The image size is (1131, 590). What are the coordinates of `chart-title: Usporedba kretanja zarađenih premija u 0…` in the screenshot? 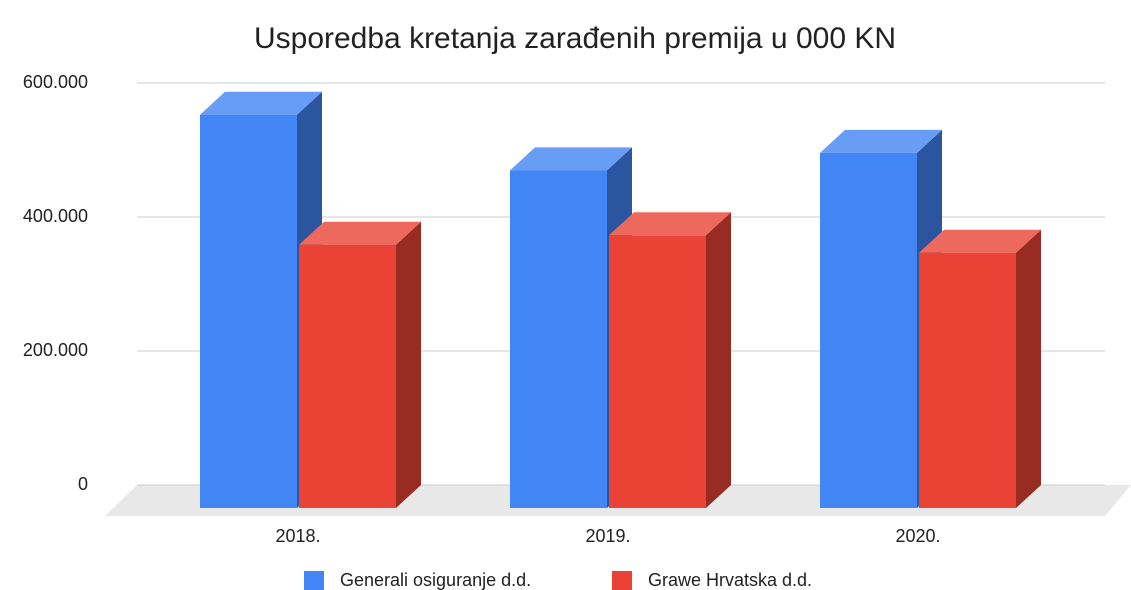 It's located at (575, 38).